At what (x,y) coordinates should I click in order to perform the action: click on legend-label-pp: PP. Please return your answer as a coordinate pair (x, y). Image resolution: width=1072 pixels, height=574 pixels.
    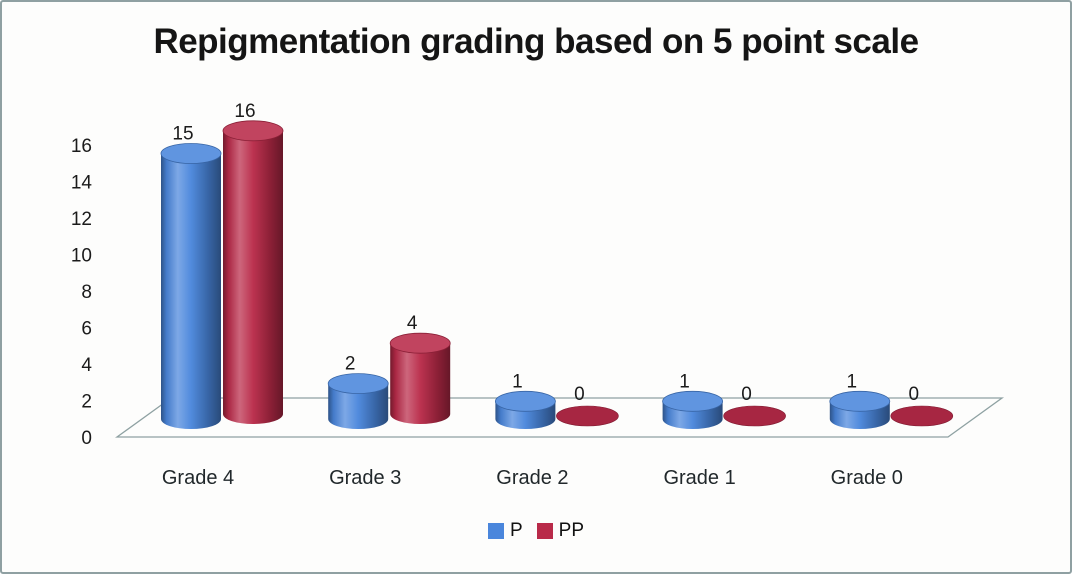
    Looking at the image, I should click on (571, 530).